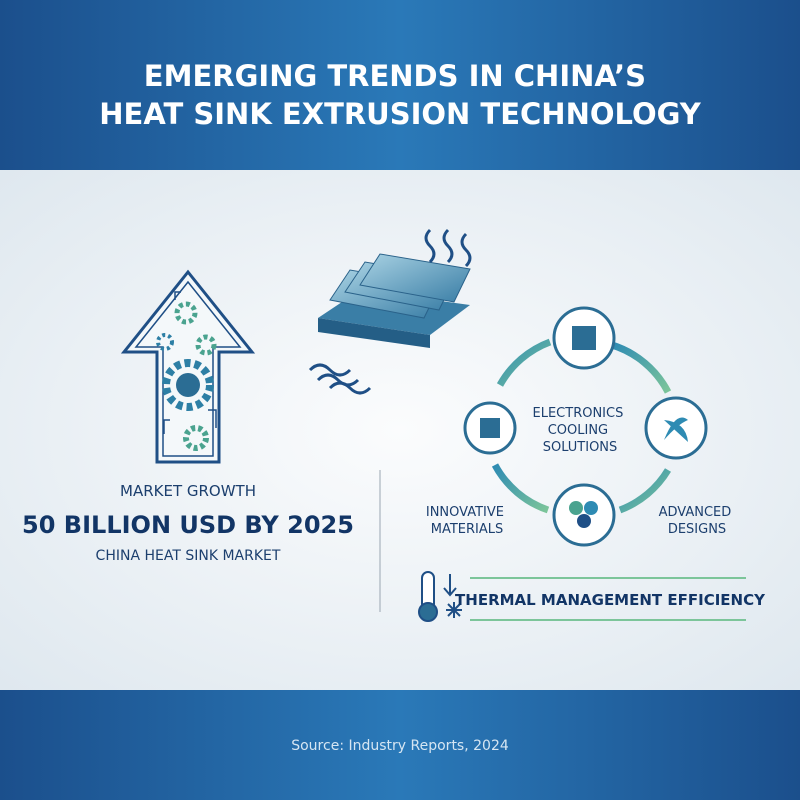  I want to click on title-line: HEAT SINK EXTRUSION TECHNOLOGY, so click(400, 114).